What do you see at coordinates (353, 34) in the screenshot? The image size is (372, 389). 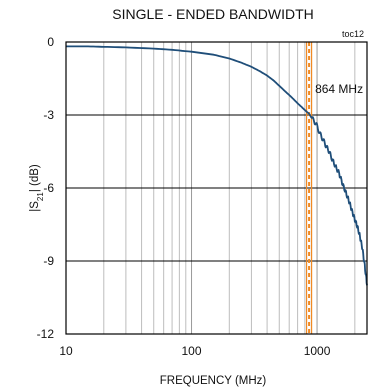 I see `chart-tag: toc12` at bounding box center [353, 34].